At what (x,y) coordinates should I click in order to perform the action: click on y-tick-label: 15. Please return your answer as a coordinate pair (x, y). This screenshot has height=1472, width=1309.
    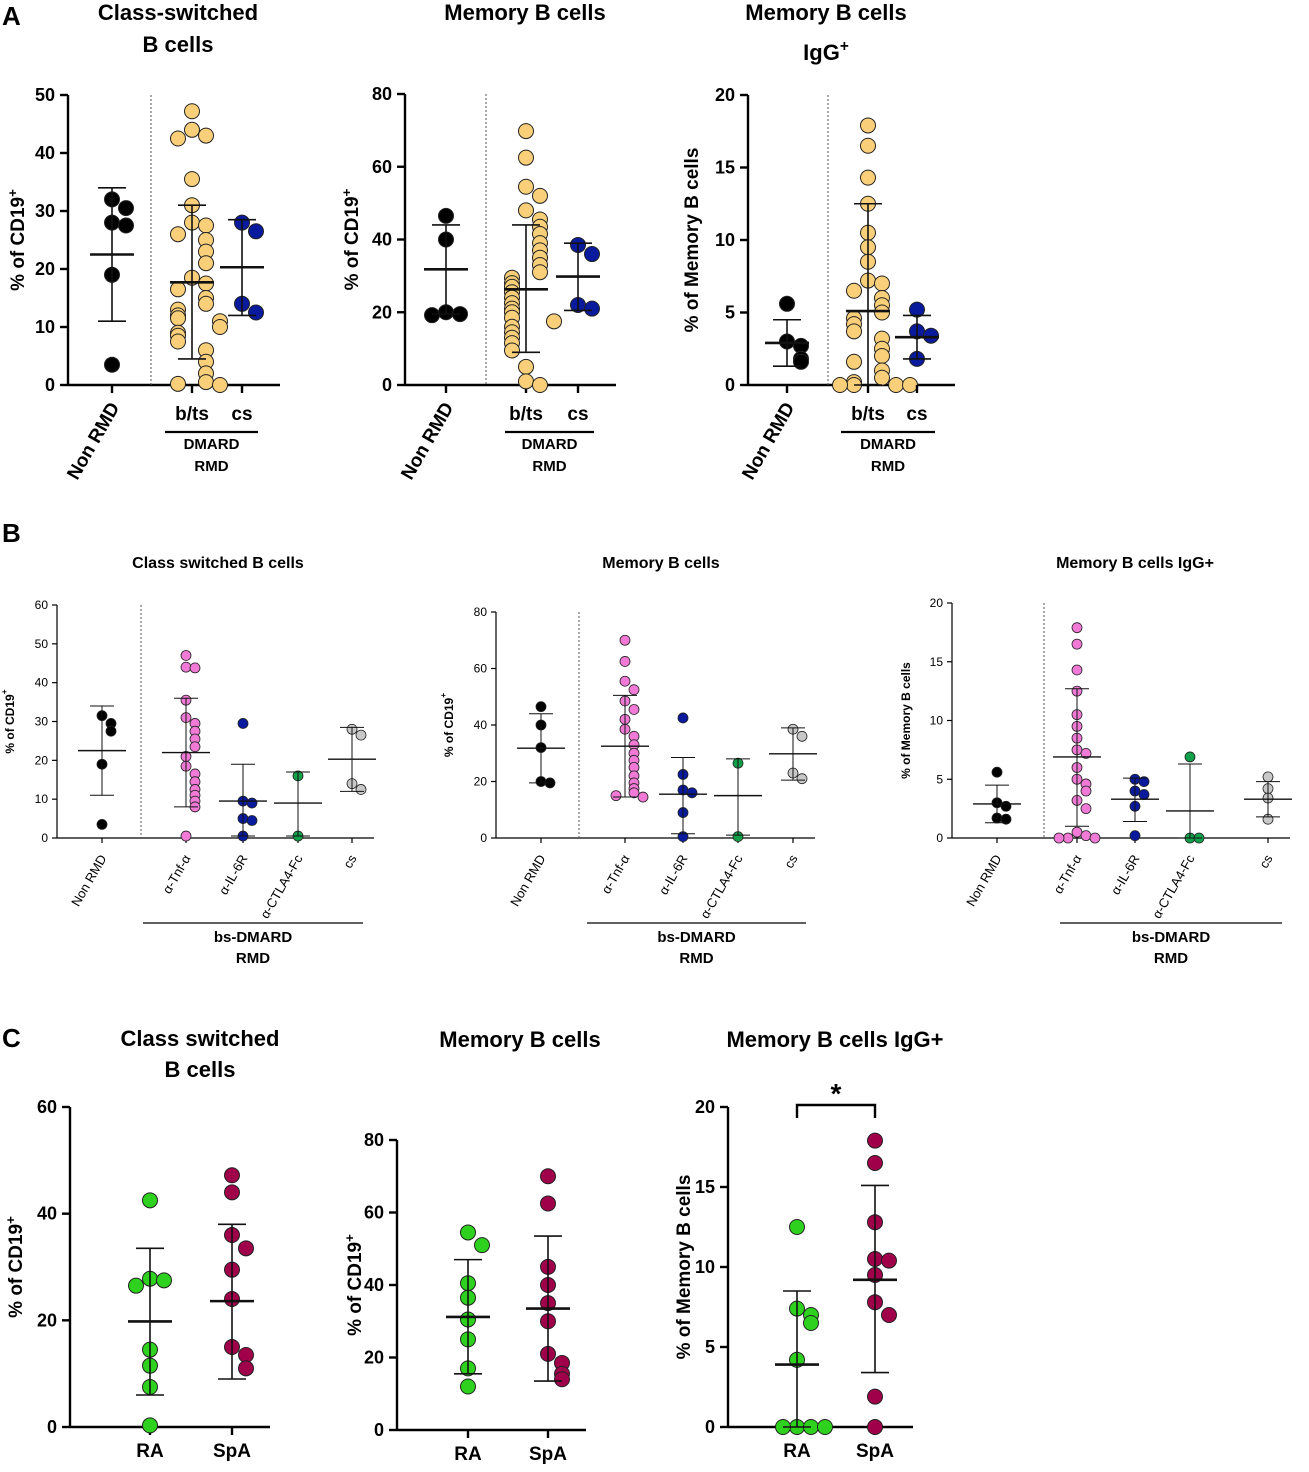
    Looking at the image, I should click on (705, 1187).